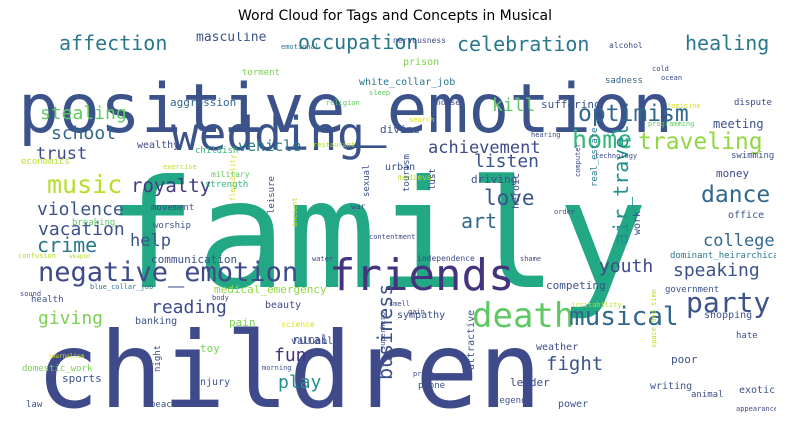  What do you see at coordinates (81, 229) in the screenshot?
I see `word-vacation: vacation` at bounding box center [81, 229].